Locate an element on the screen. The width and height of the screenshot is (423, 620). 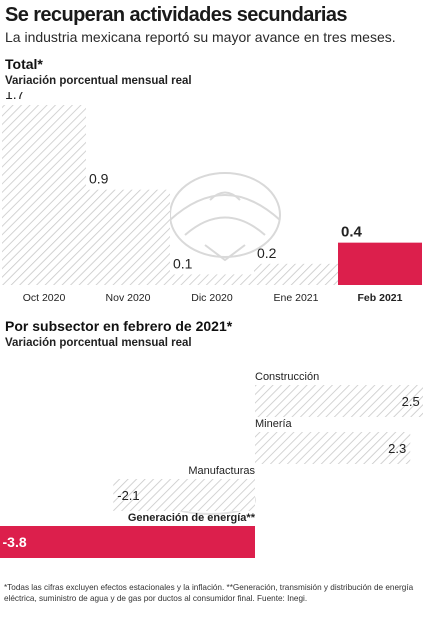
total-category-label: Feb 2021 is located at coordinates (380, 298).